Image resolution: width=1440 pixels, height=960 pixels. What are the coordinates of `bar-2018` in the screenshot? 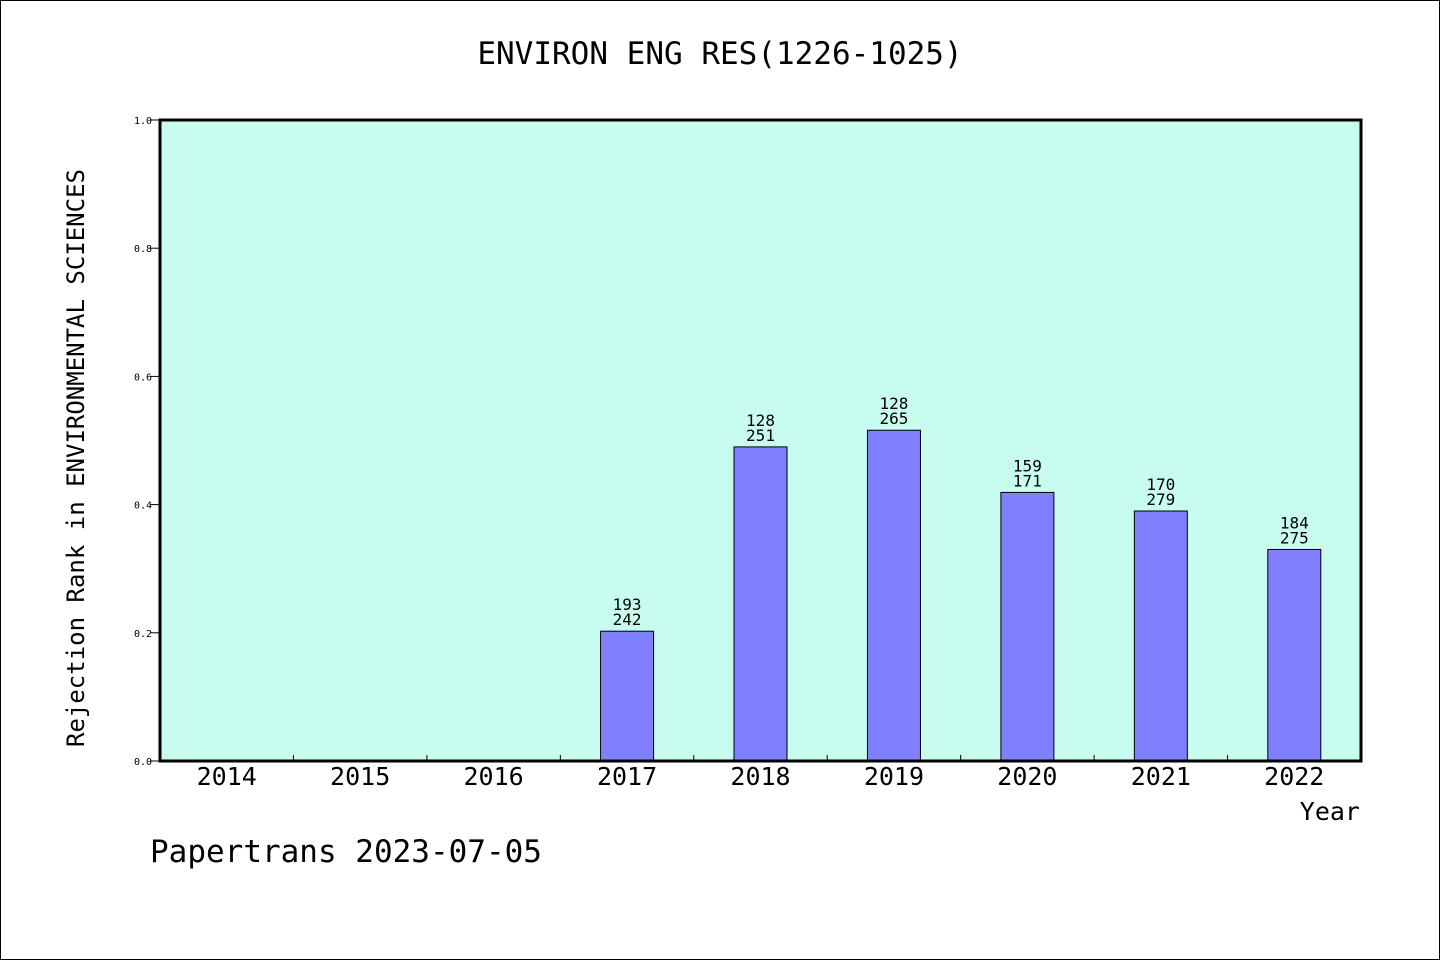 It's located at (760, 604).